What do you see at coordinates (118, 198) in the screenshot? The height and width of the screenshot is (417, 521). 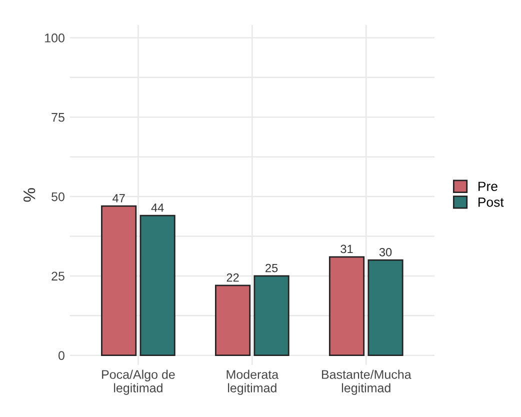 I see `data-label: 47` at bounding box center [118, 198].